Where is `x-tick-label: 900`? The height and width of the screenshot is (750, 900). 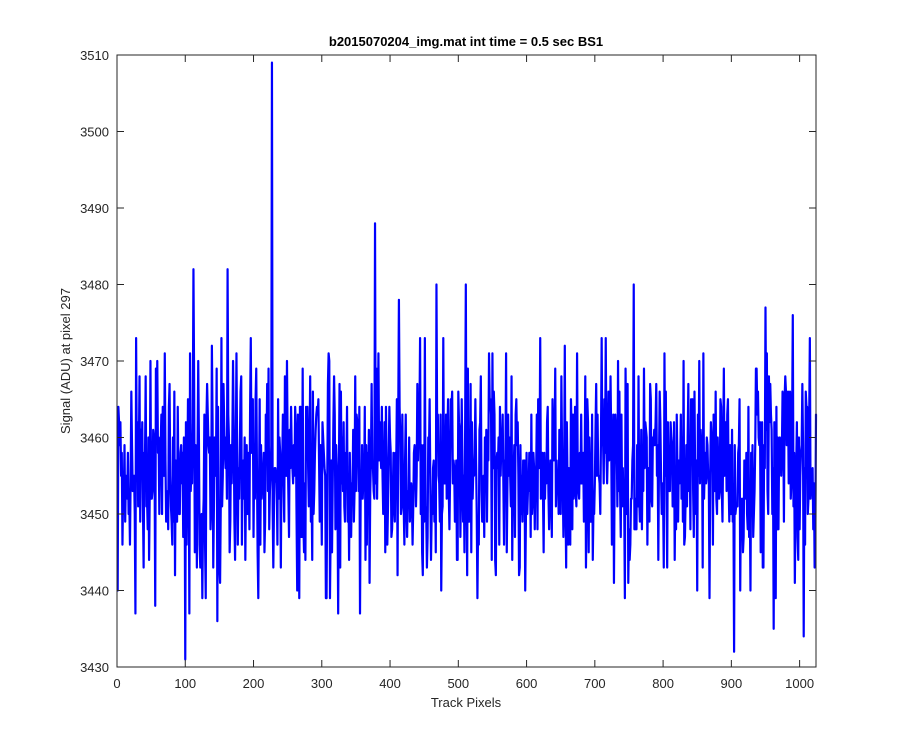
x-tick-label: 900 is located at coordinates (732, 683).